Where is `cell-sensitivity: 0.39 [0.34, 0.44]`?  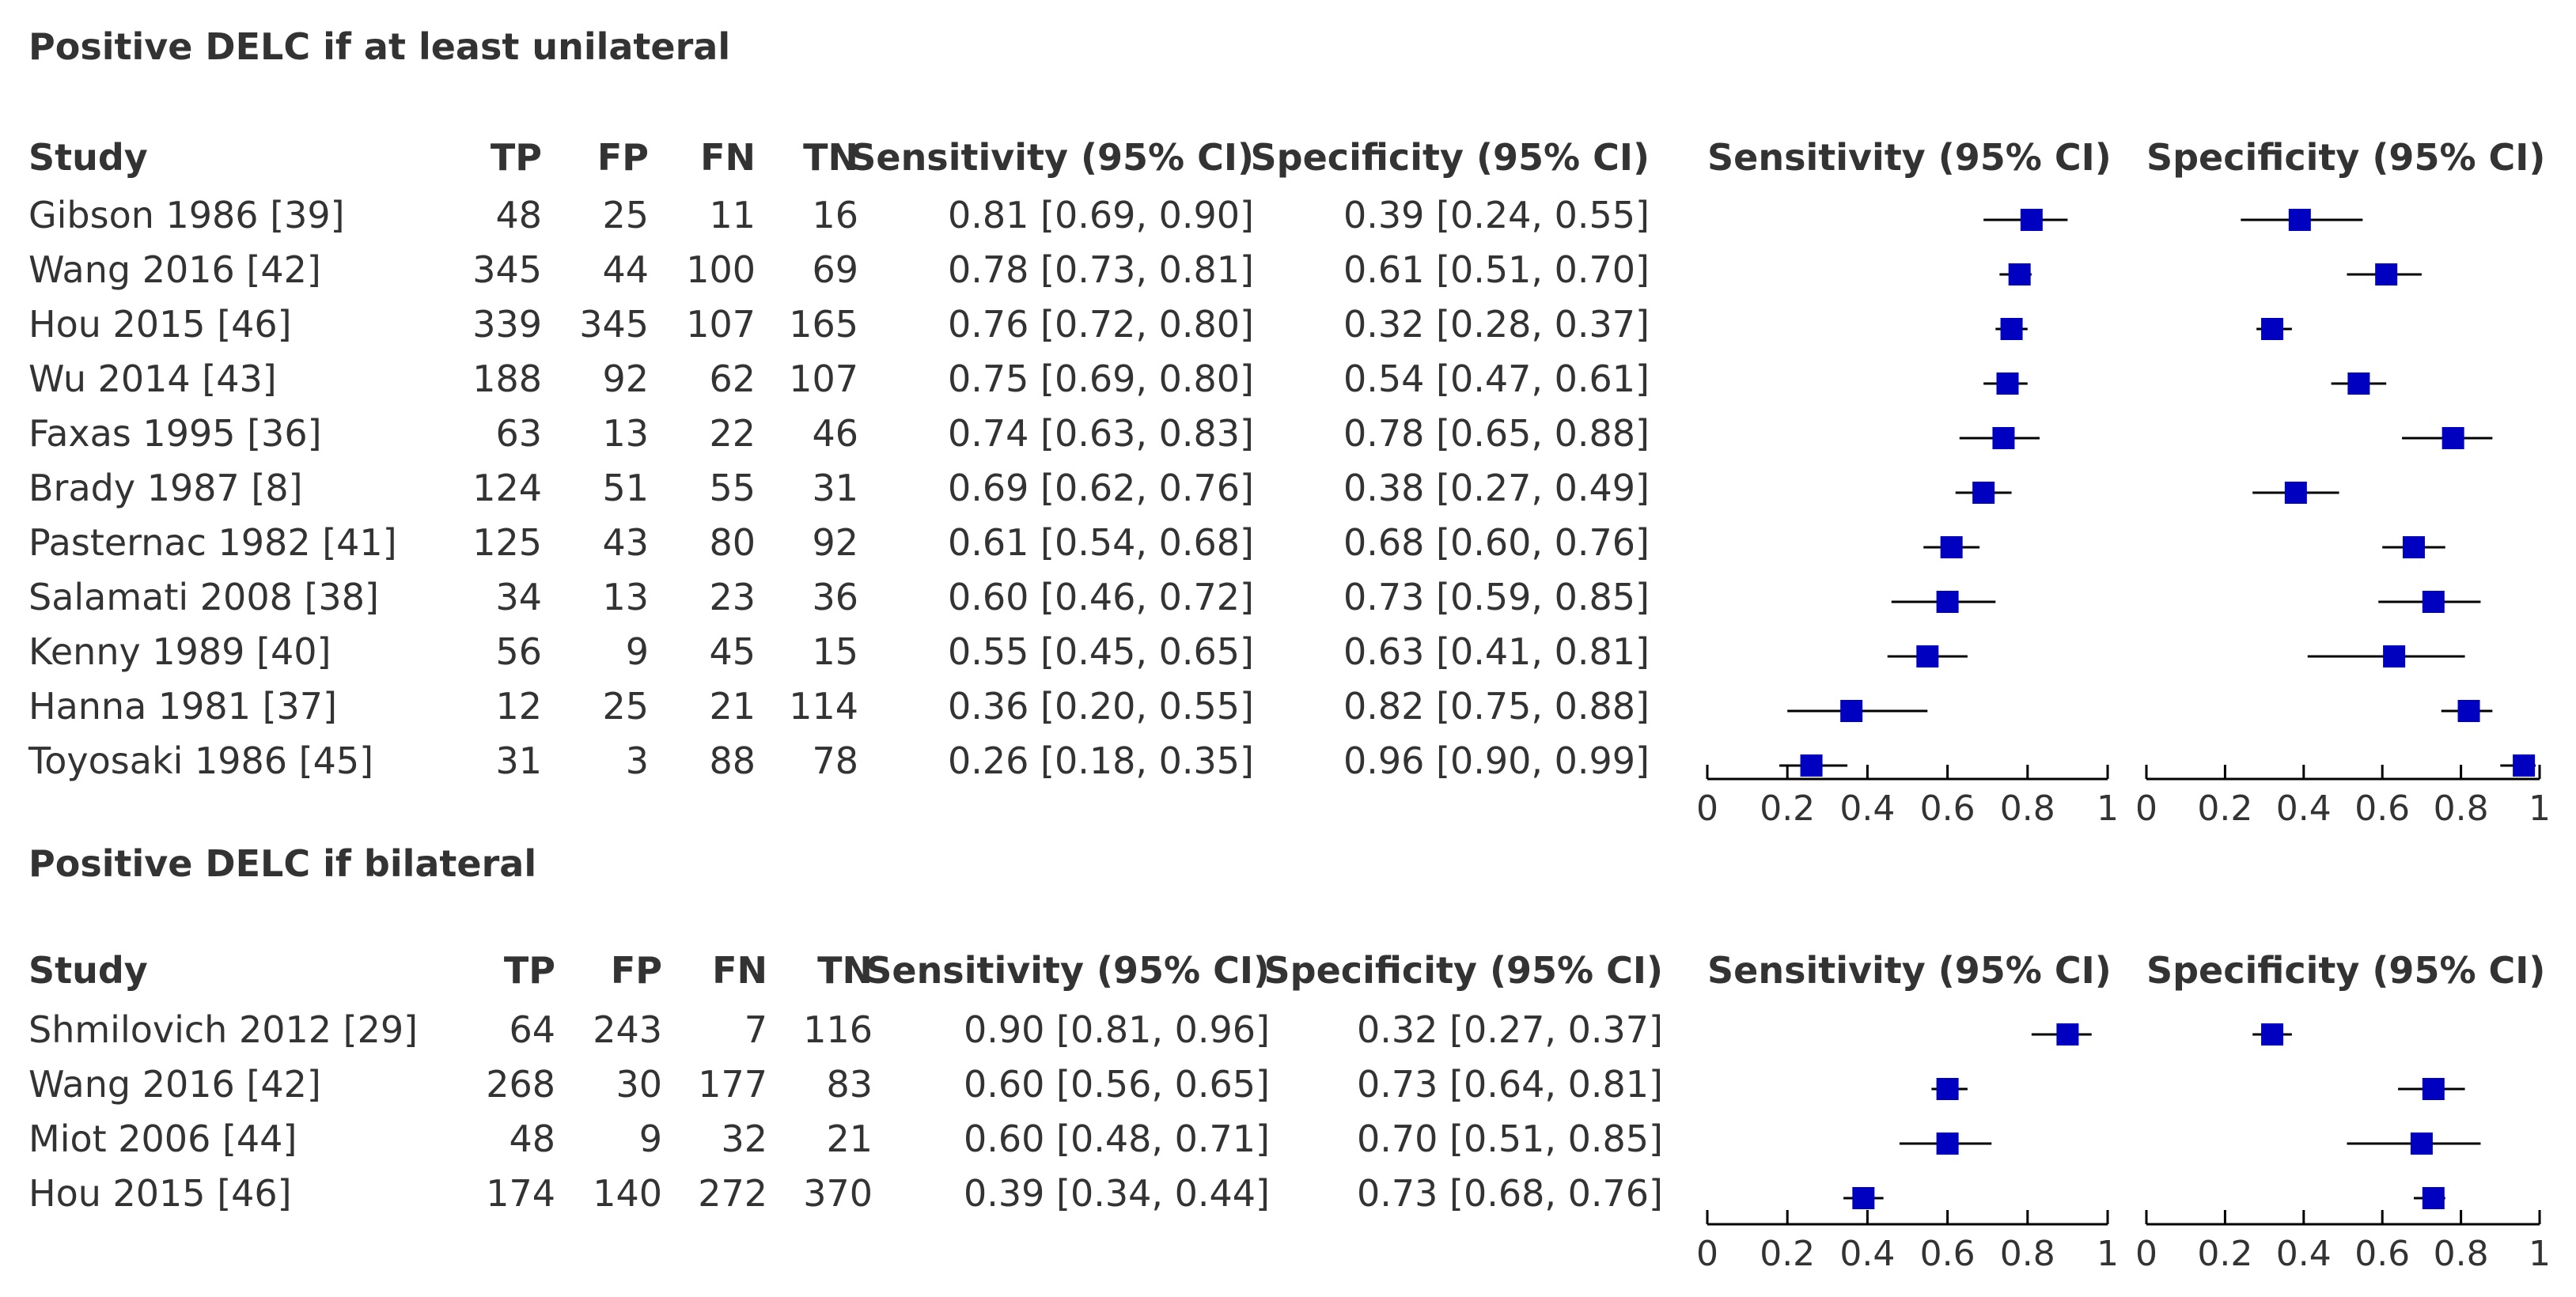
cell-sensitivity: 0.39 [0.34, 0.44] is located at coordinates (1116, 1193).